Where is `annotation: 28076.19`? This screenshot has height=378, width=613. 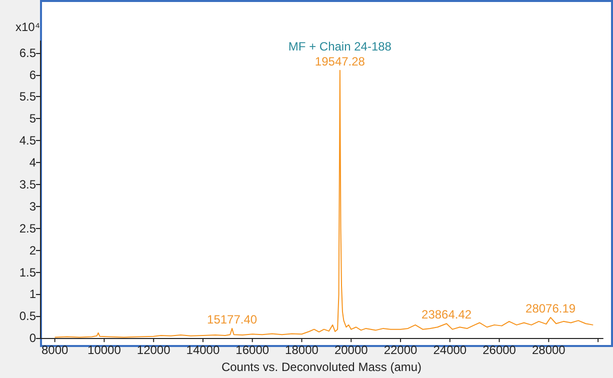 annotation: 28076.19 is located at coordinates (551, 308).